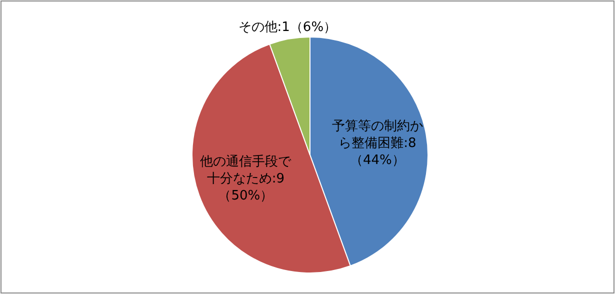 The width and height of the screenshot is (616, 295). Describe the element at coordinates (287, 26) in the screenshot. I see `slice-label: その他:1（6%）` at that location.